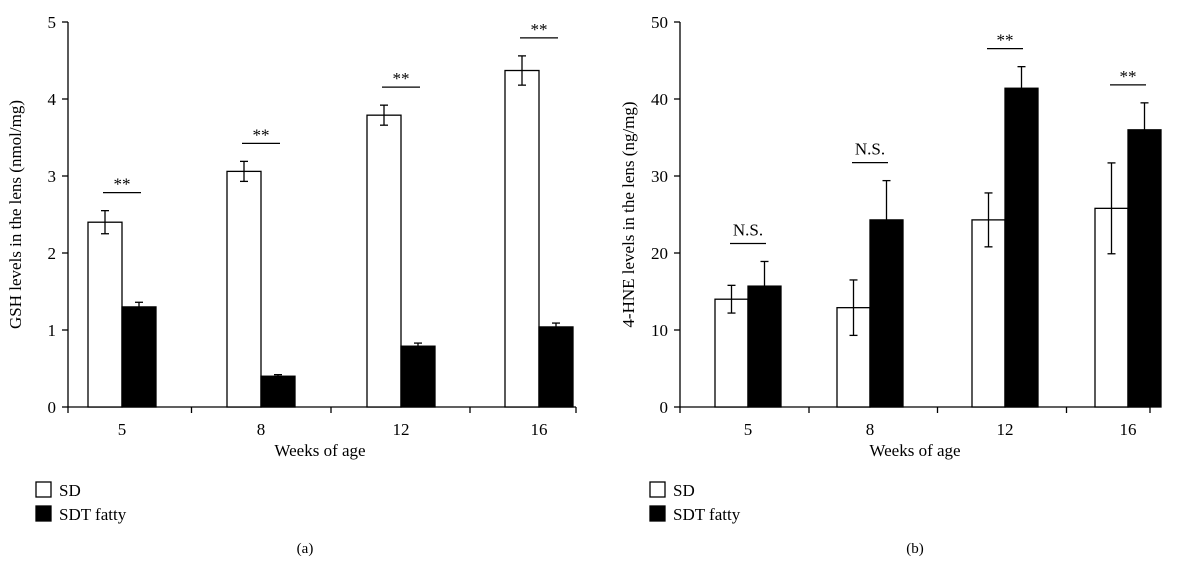 This screenshot has width=1191, height=565. What do you see at coordinates (52, 253) in the screenshot?
I see `y-tick-label: 2` at bounding box center [52, 253].